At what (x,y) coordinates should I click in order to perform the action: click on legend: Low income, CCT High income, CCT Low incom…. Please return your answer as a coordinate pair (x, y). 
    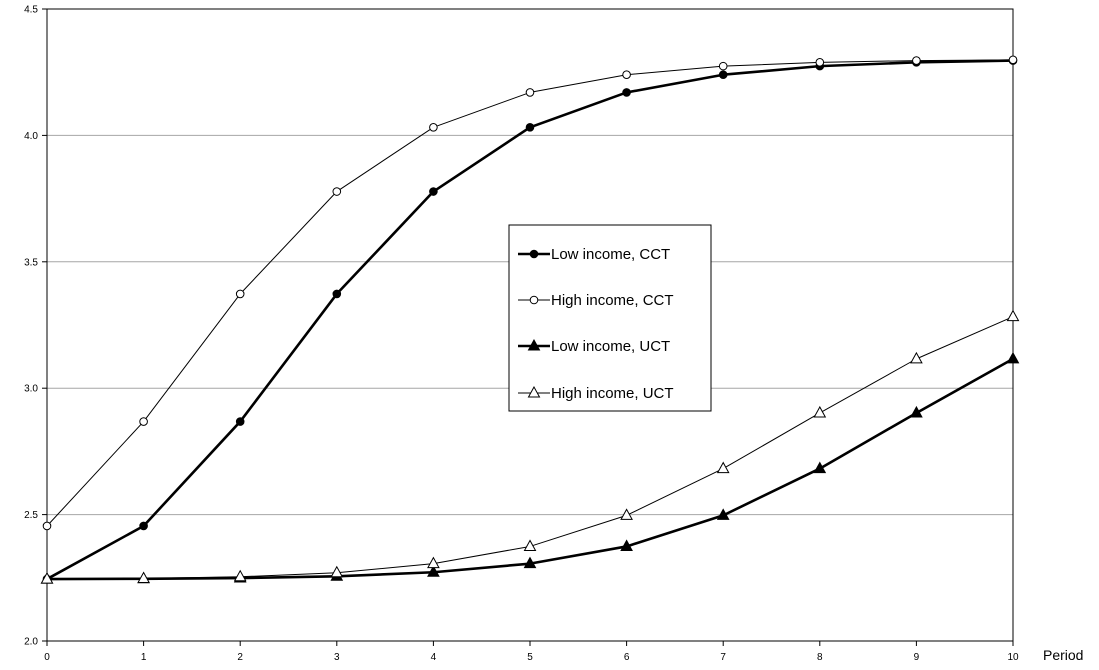
    Looking at the image, I should click on (610, 318).